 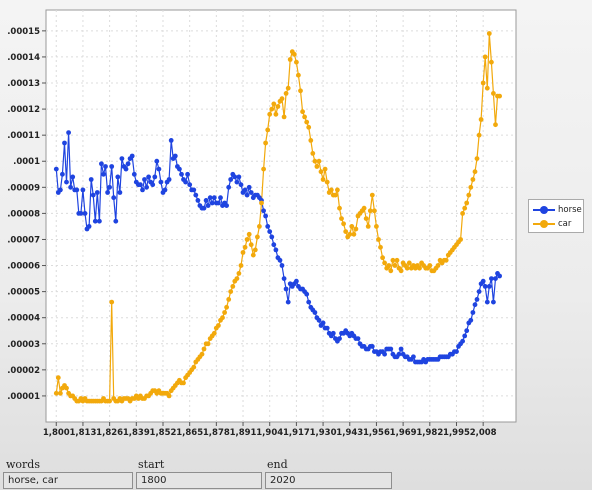 What do you see at coordinates (216, 433) in the screenshot?
I see `x-tick-label: 1,878` at bounding box center [216, 433].